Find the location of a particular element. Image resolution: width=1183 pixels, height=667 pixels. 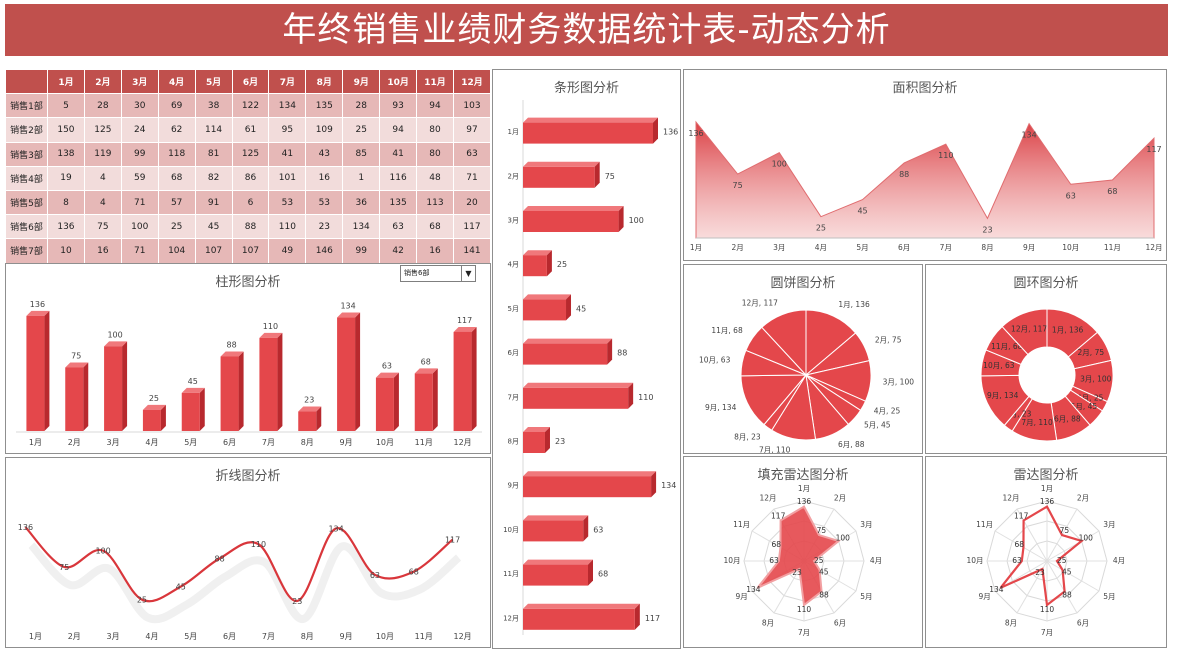

area-data-label: 45 is located at coordinates (862, 211).